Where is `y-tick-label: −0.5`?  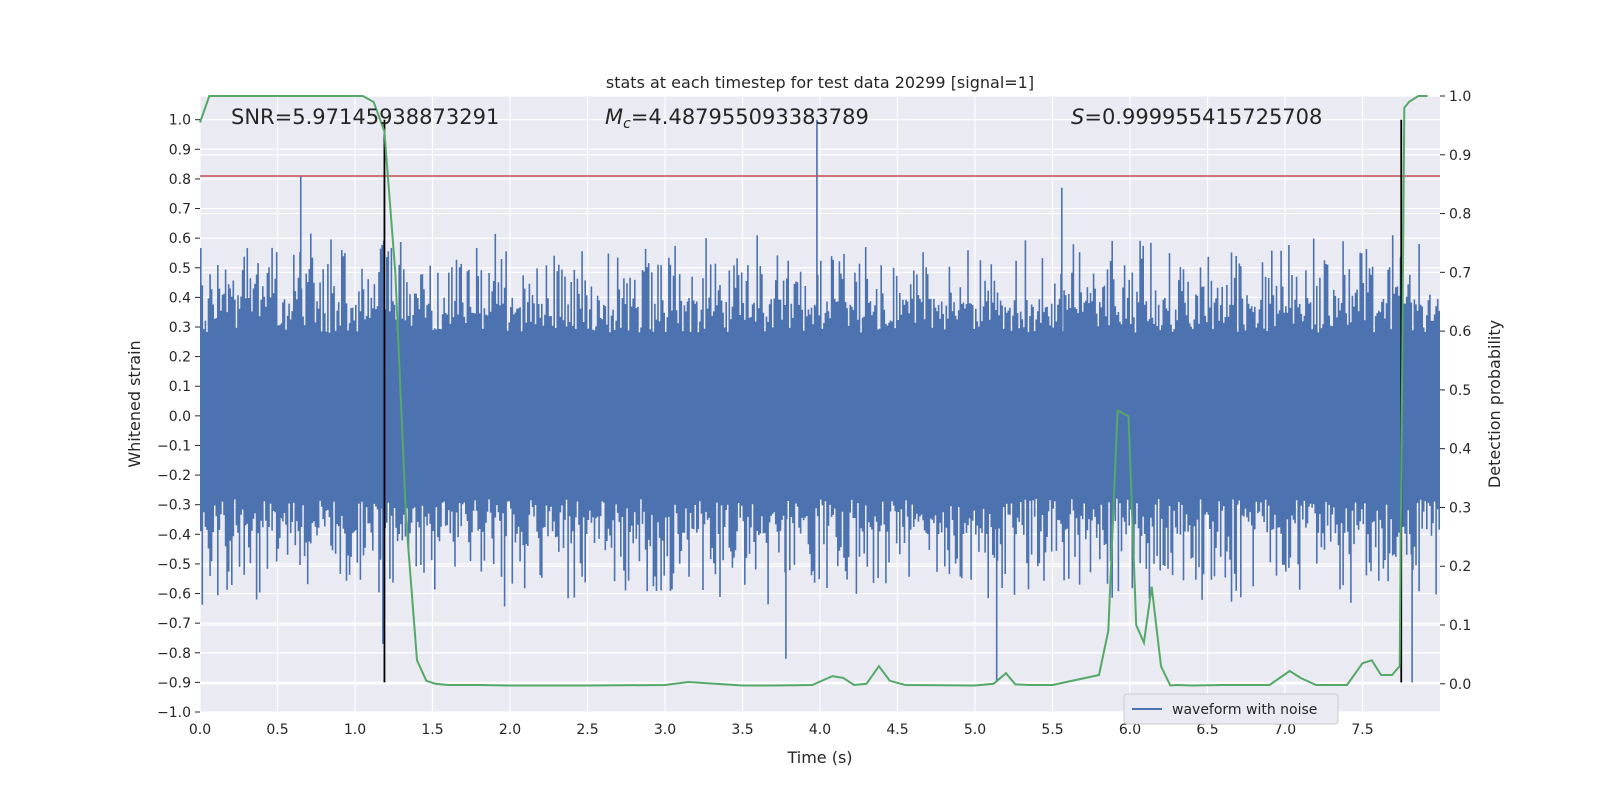 y-tick-label: −0.5 is located at coordinates (174, 565).